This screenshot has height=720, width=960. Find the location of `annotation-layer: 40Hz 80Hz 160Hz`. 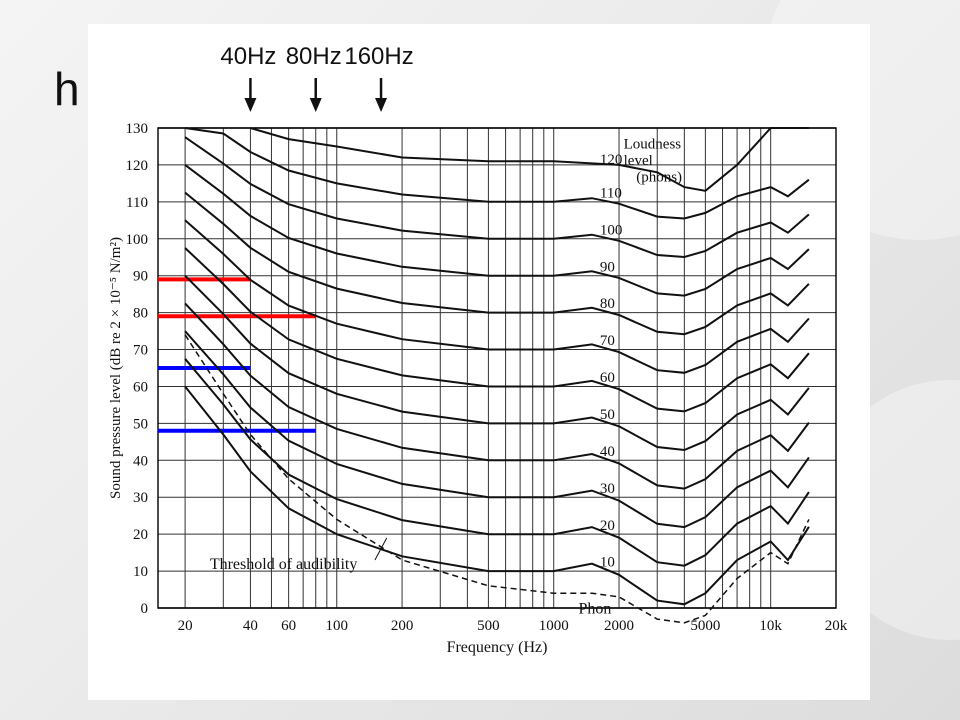

annotation-layer: 40Hz 80Hz 160Hz is located at coordinates (317, 77).